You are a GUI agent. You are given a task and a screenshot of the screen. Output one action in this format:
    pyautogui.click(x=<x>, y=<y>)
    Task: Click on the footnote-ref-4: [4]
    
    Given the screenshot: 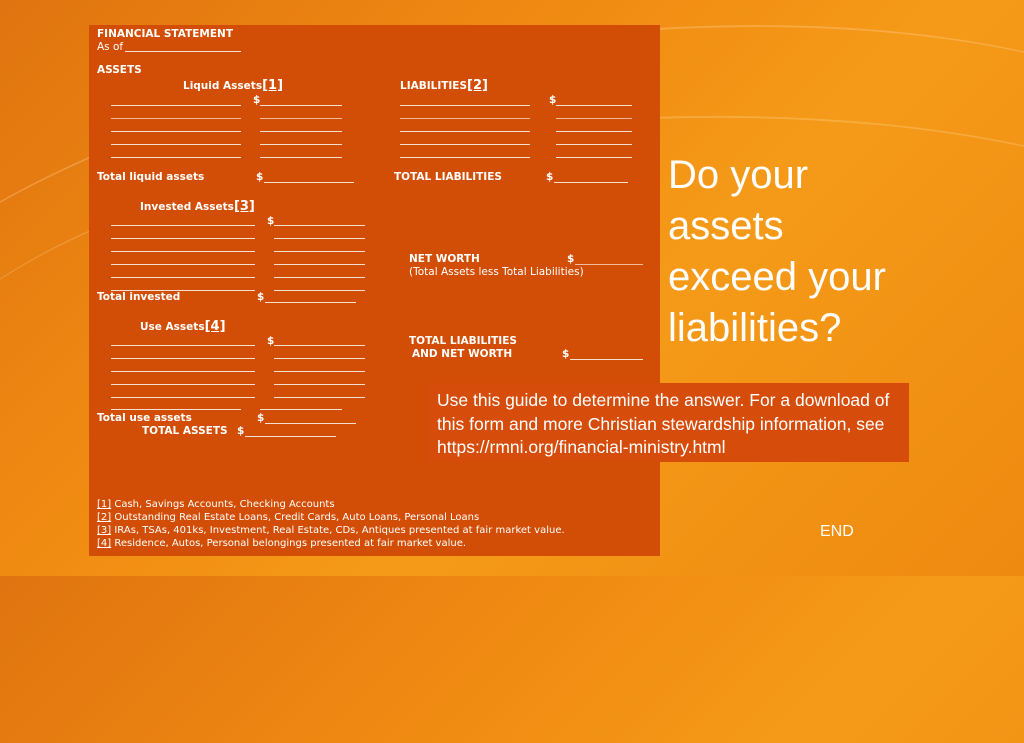 What is the action you would take?
    pyautogui.click(x=215, y=326)
    